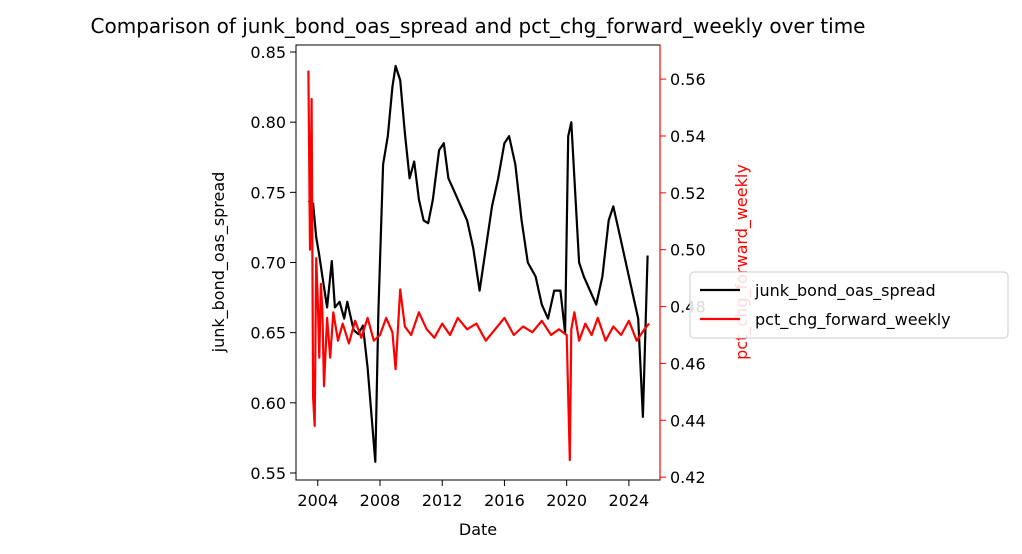  I want to click on legend-label-pct-chg-forward-weekly: pct_chg_forward_weekly, so click(853, 320).